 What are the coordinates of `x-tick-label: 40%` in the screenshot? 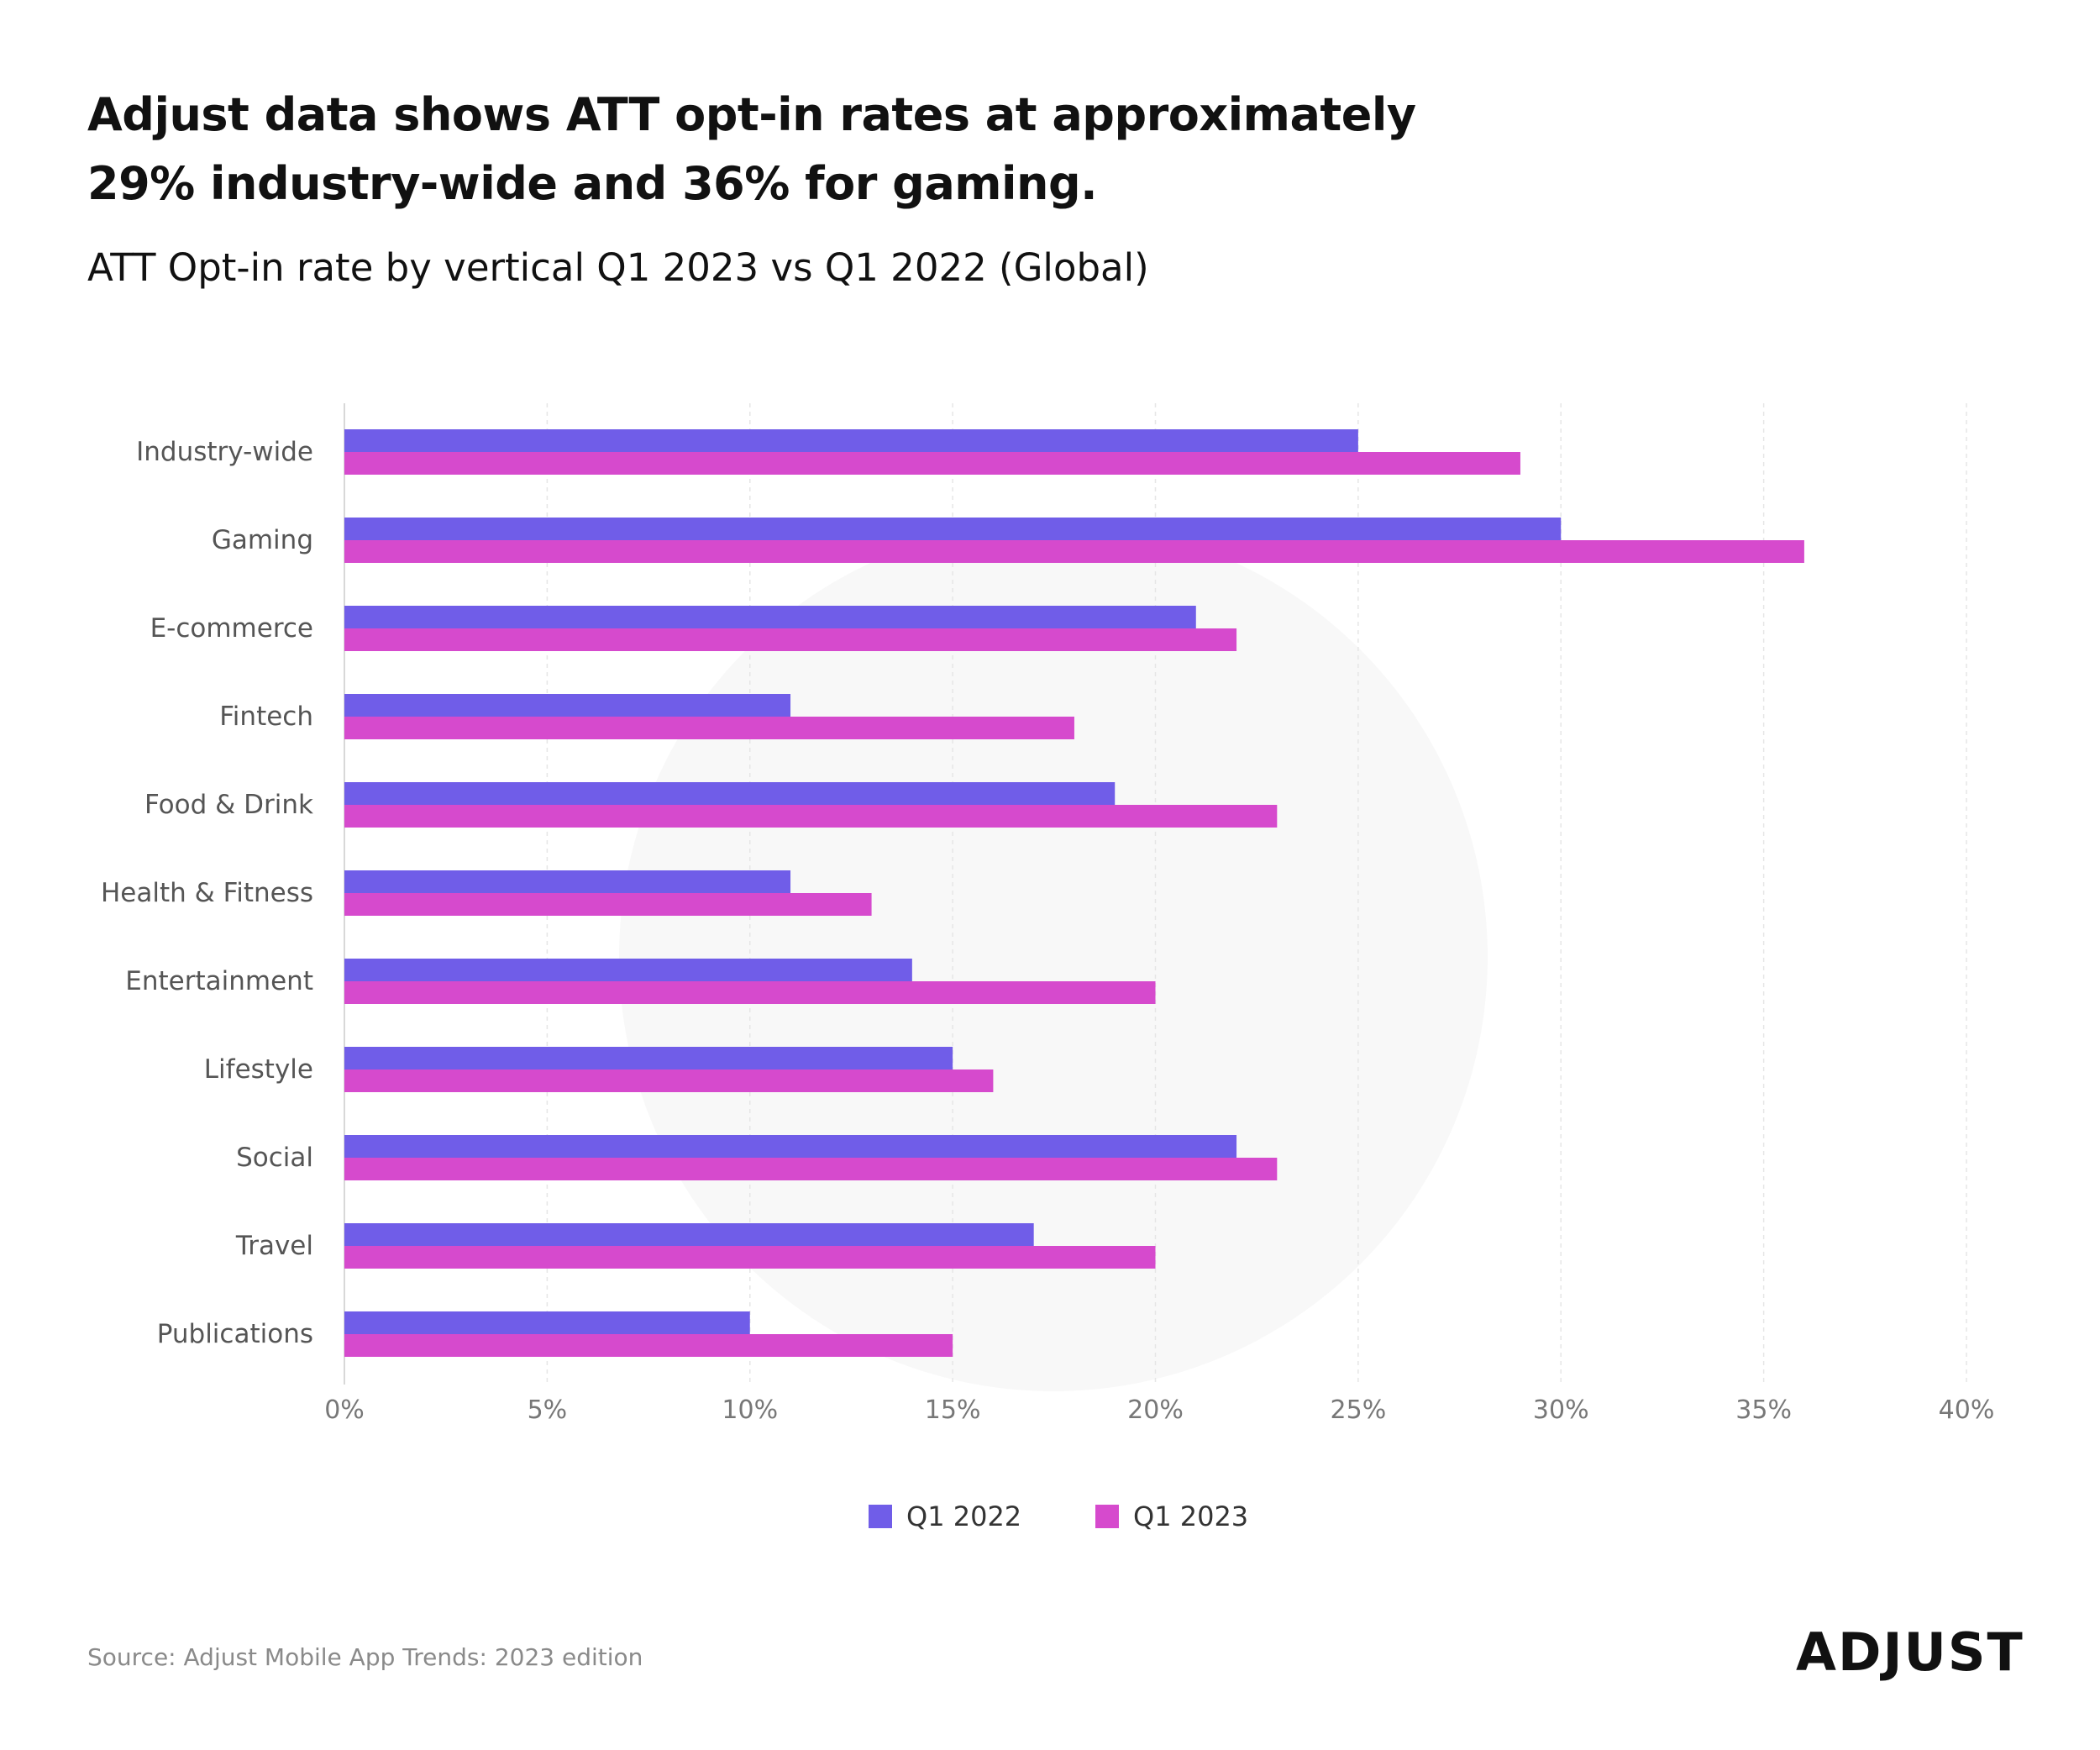 It's located at (1967, 1410).